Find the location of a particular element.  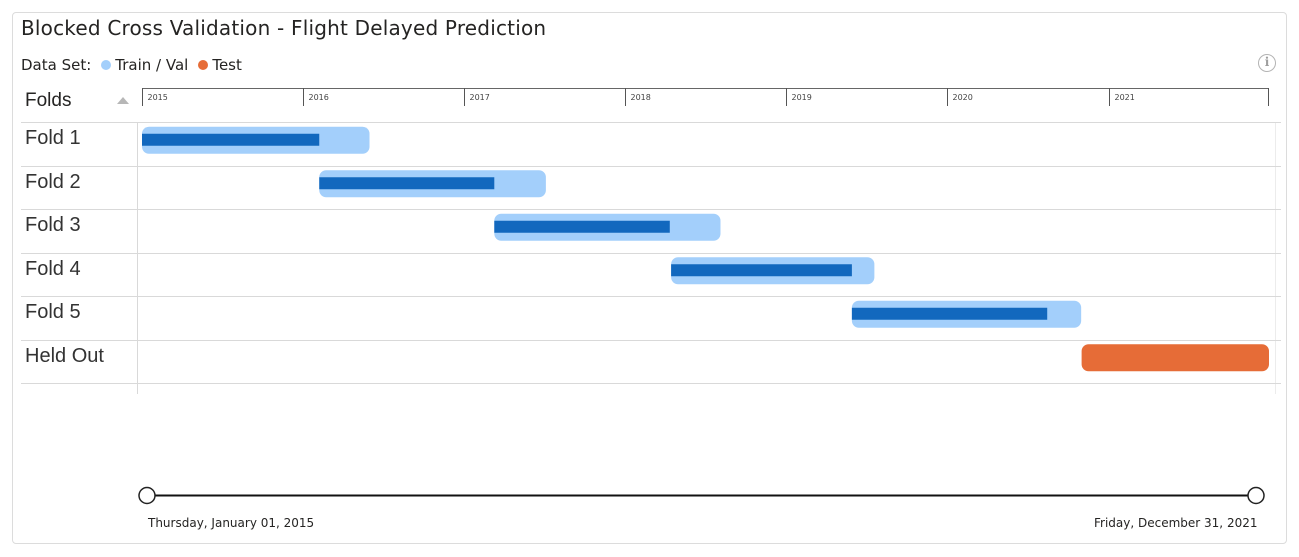

info-icon: i is located at coordinates (1267, 63).